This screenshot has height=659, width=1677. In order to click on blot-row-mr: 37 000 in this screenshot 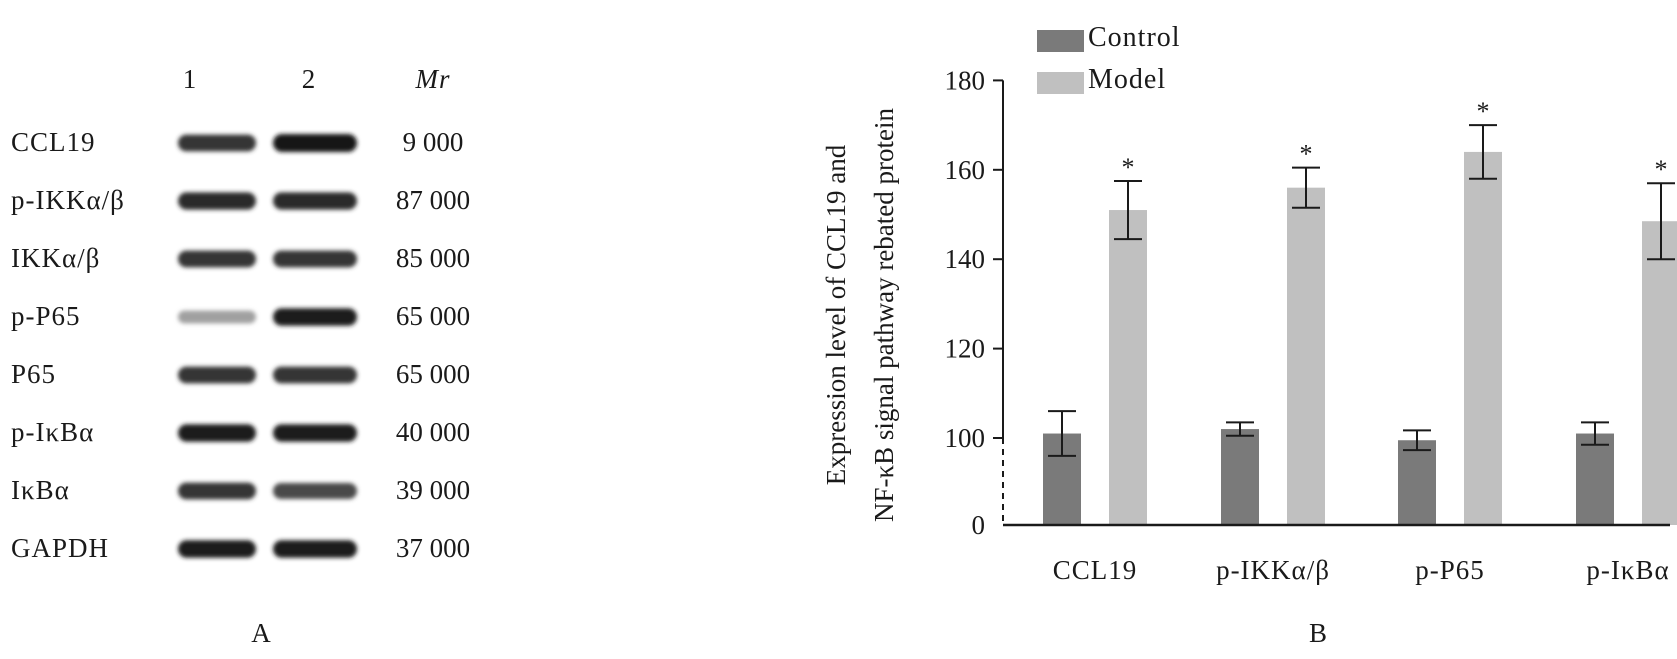, I will do `click(433, 548)`.